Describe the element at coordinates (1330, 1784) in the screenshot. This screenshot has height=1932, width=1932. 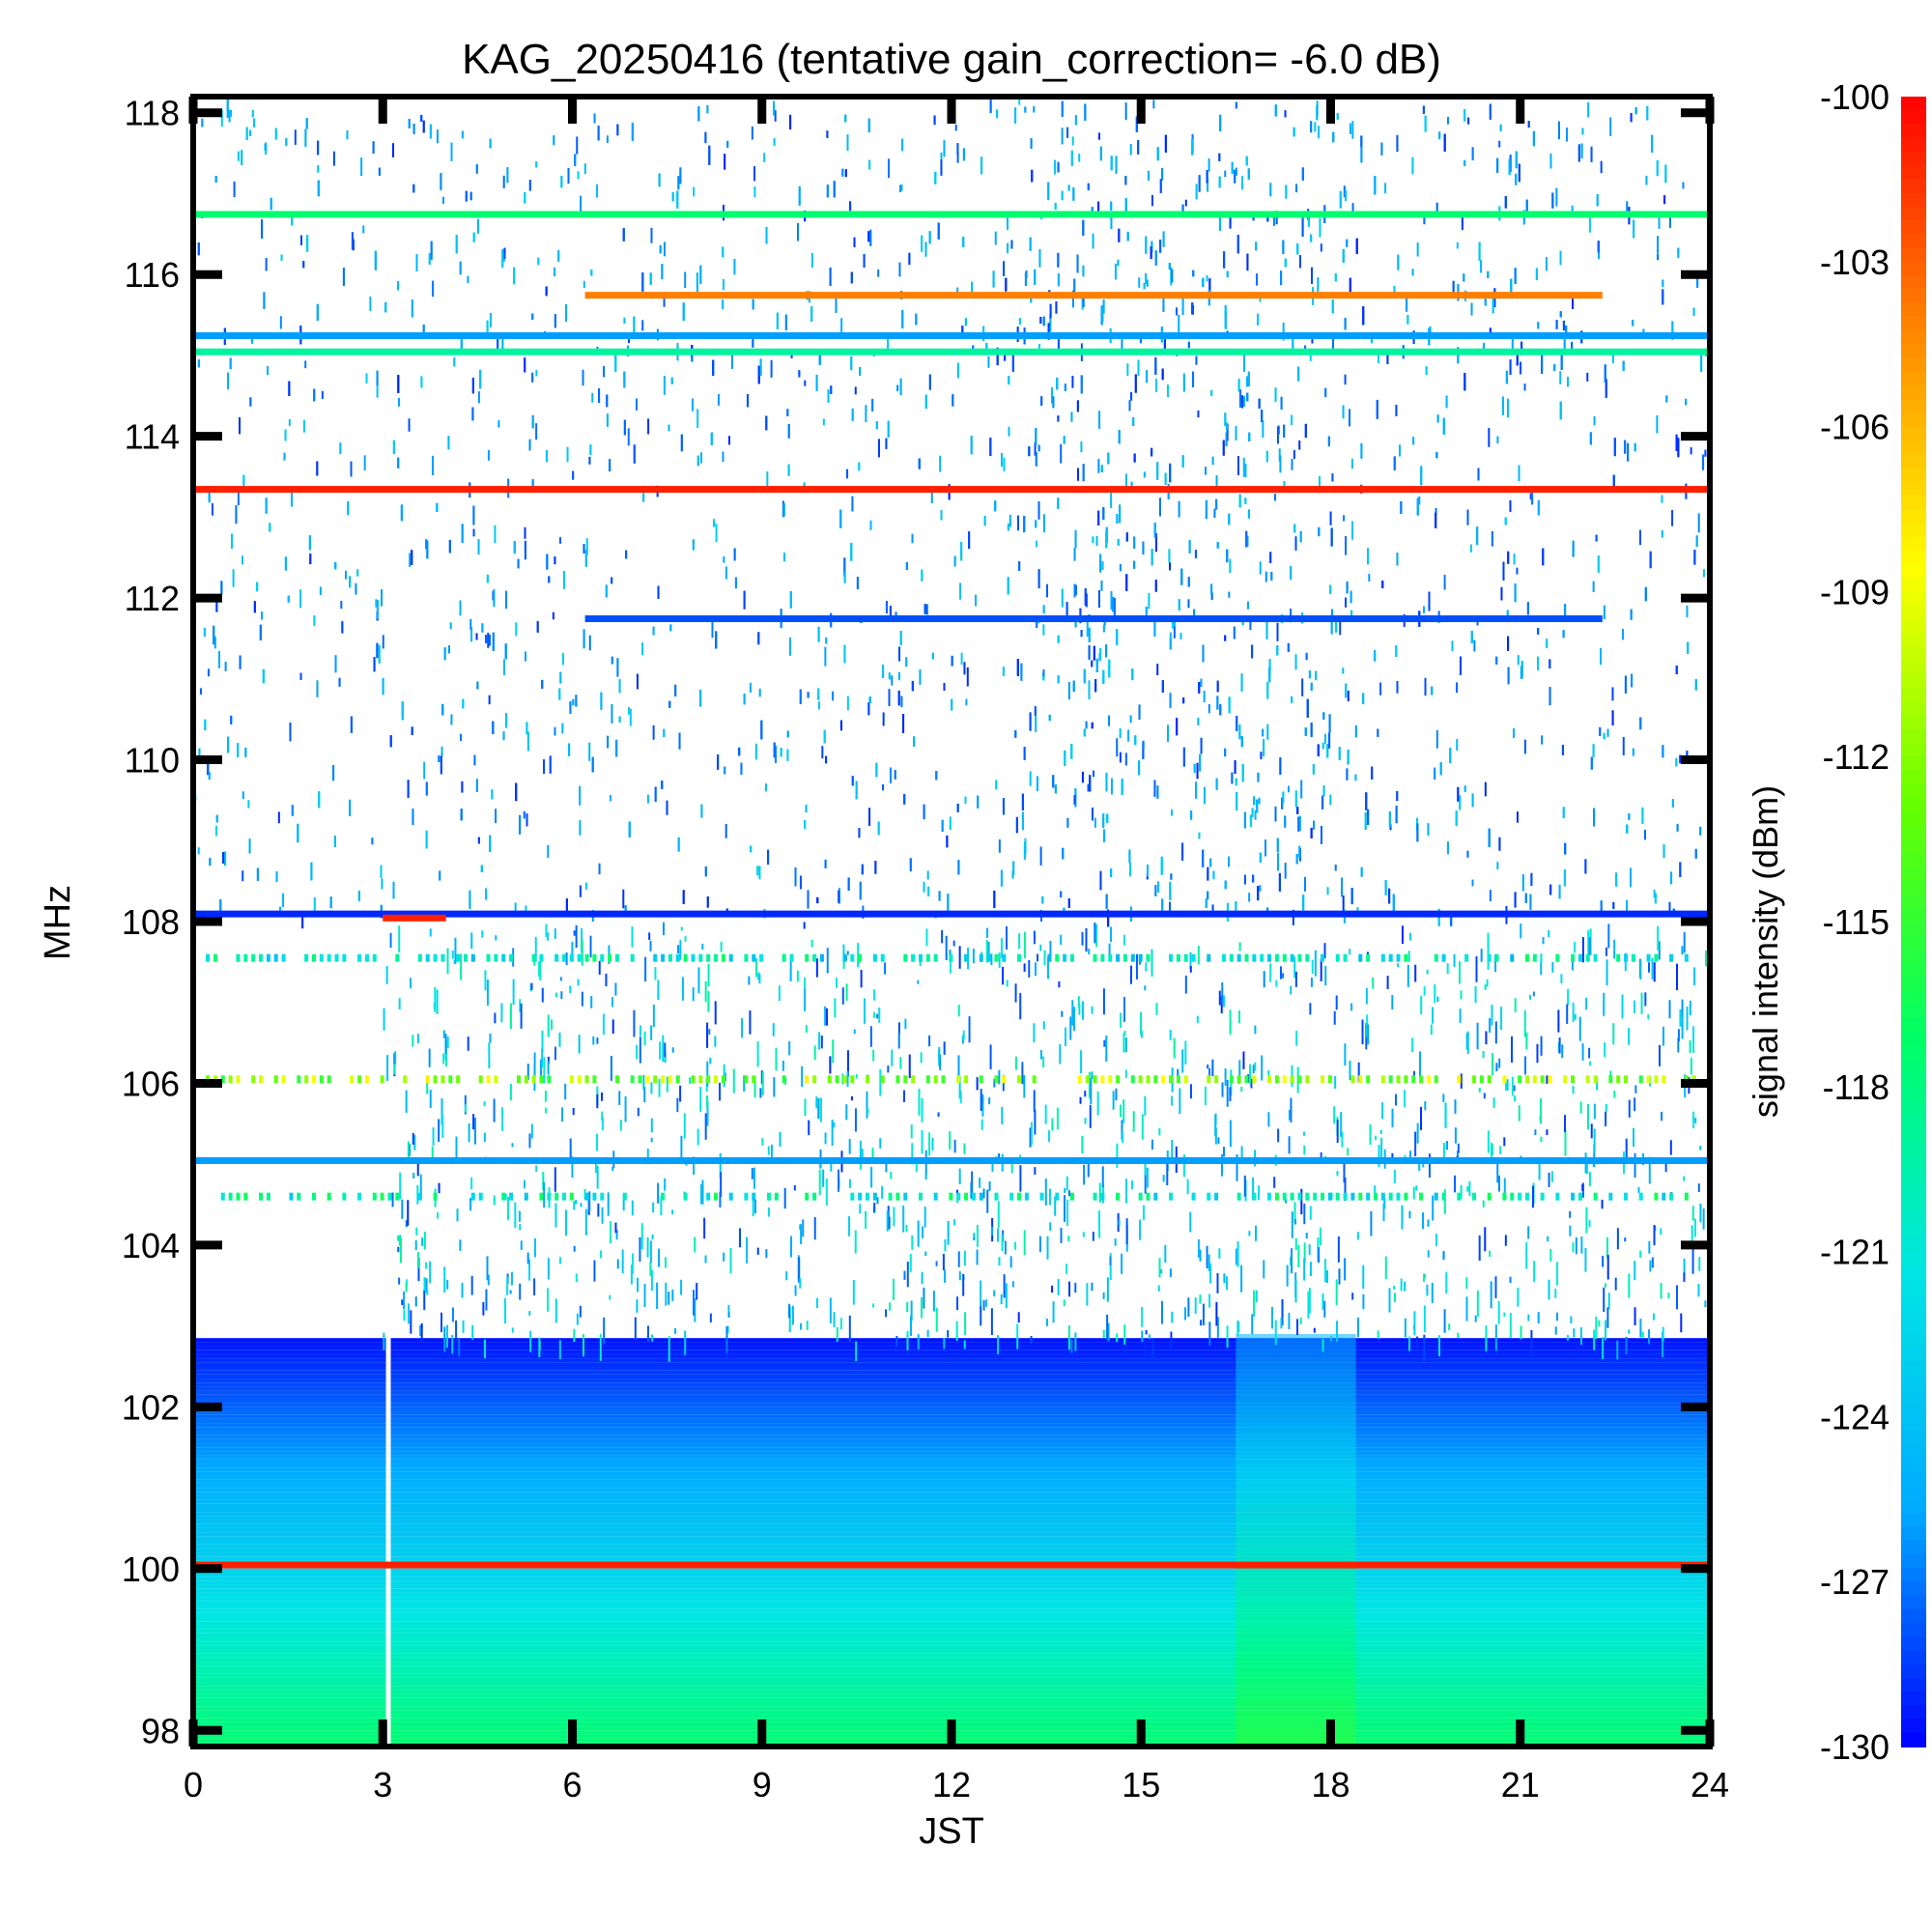
I see `x-tick-label: 18` at that location.